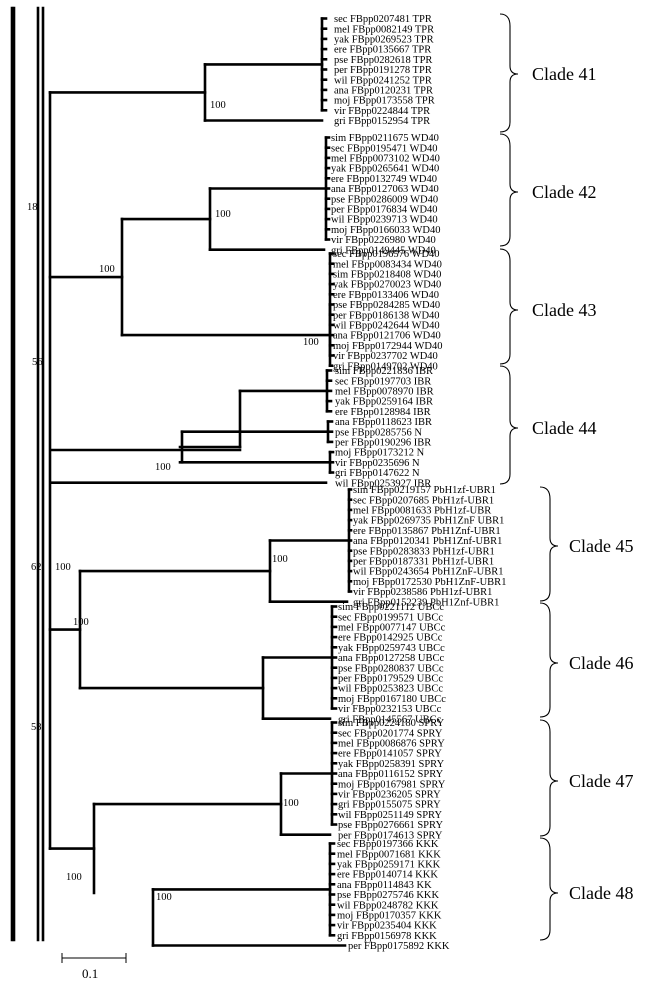 This screenshot has width=667, height=1000. What do you see at coordinates (564, 192) in the screenshot?
I see `clade-42-label: Clade 42` at bounding box center [564, 192].